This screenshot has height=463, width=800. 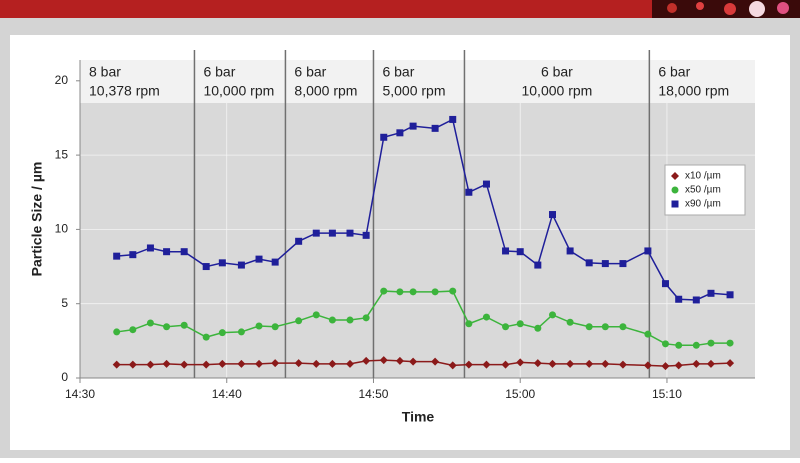 What do you see at coordinates (325, 91) in the screenshot?
I see `phase-speed: 8,000 rpm` at bounding box center [325, 91].